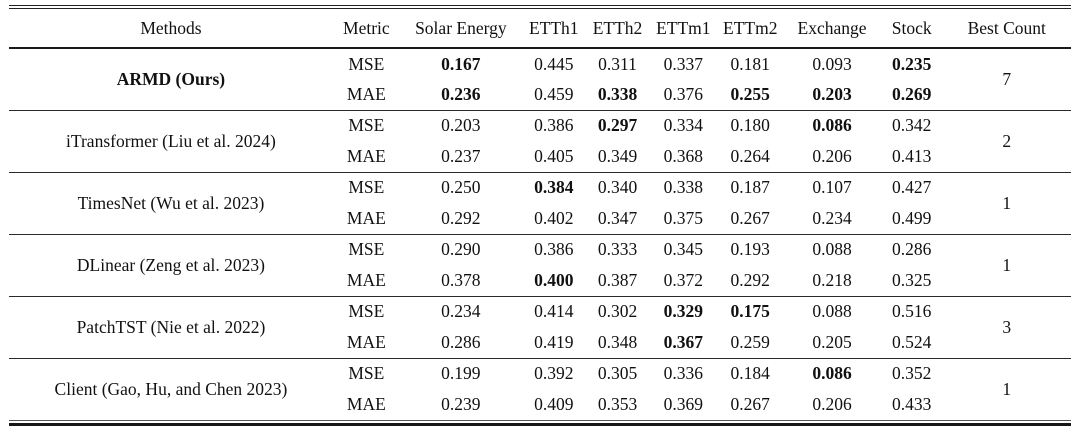 The width and height of the screenshot is (1080, 438). Describe the element at coordinates (553, 27) in the screenshot. I see `header-etth1: ETTh1` at that location.